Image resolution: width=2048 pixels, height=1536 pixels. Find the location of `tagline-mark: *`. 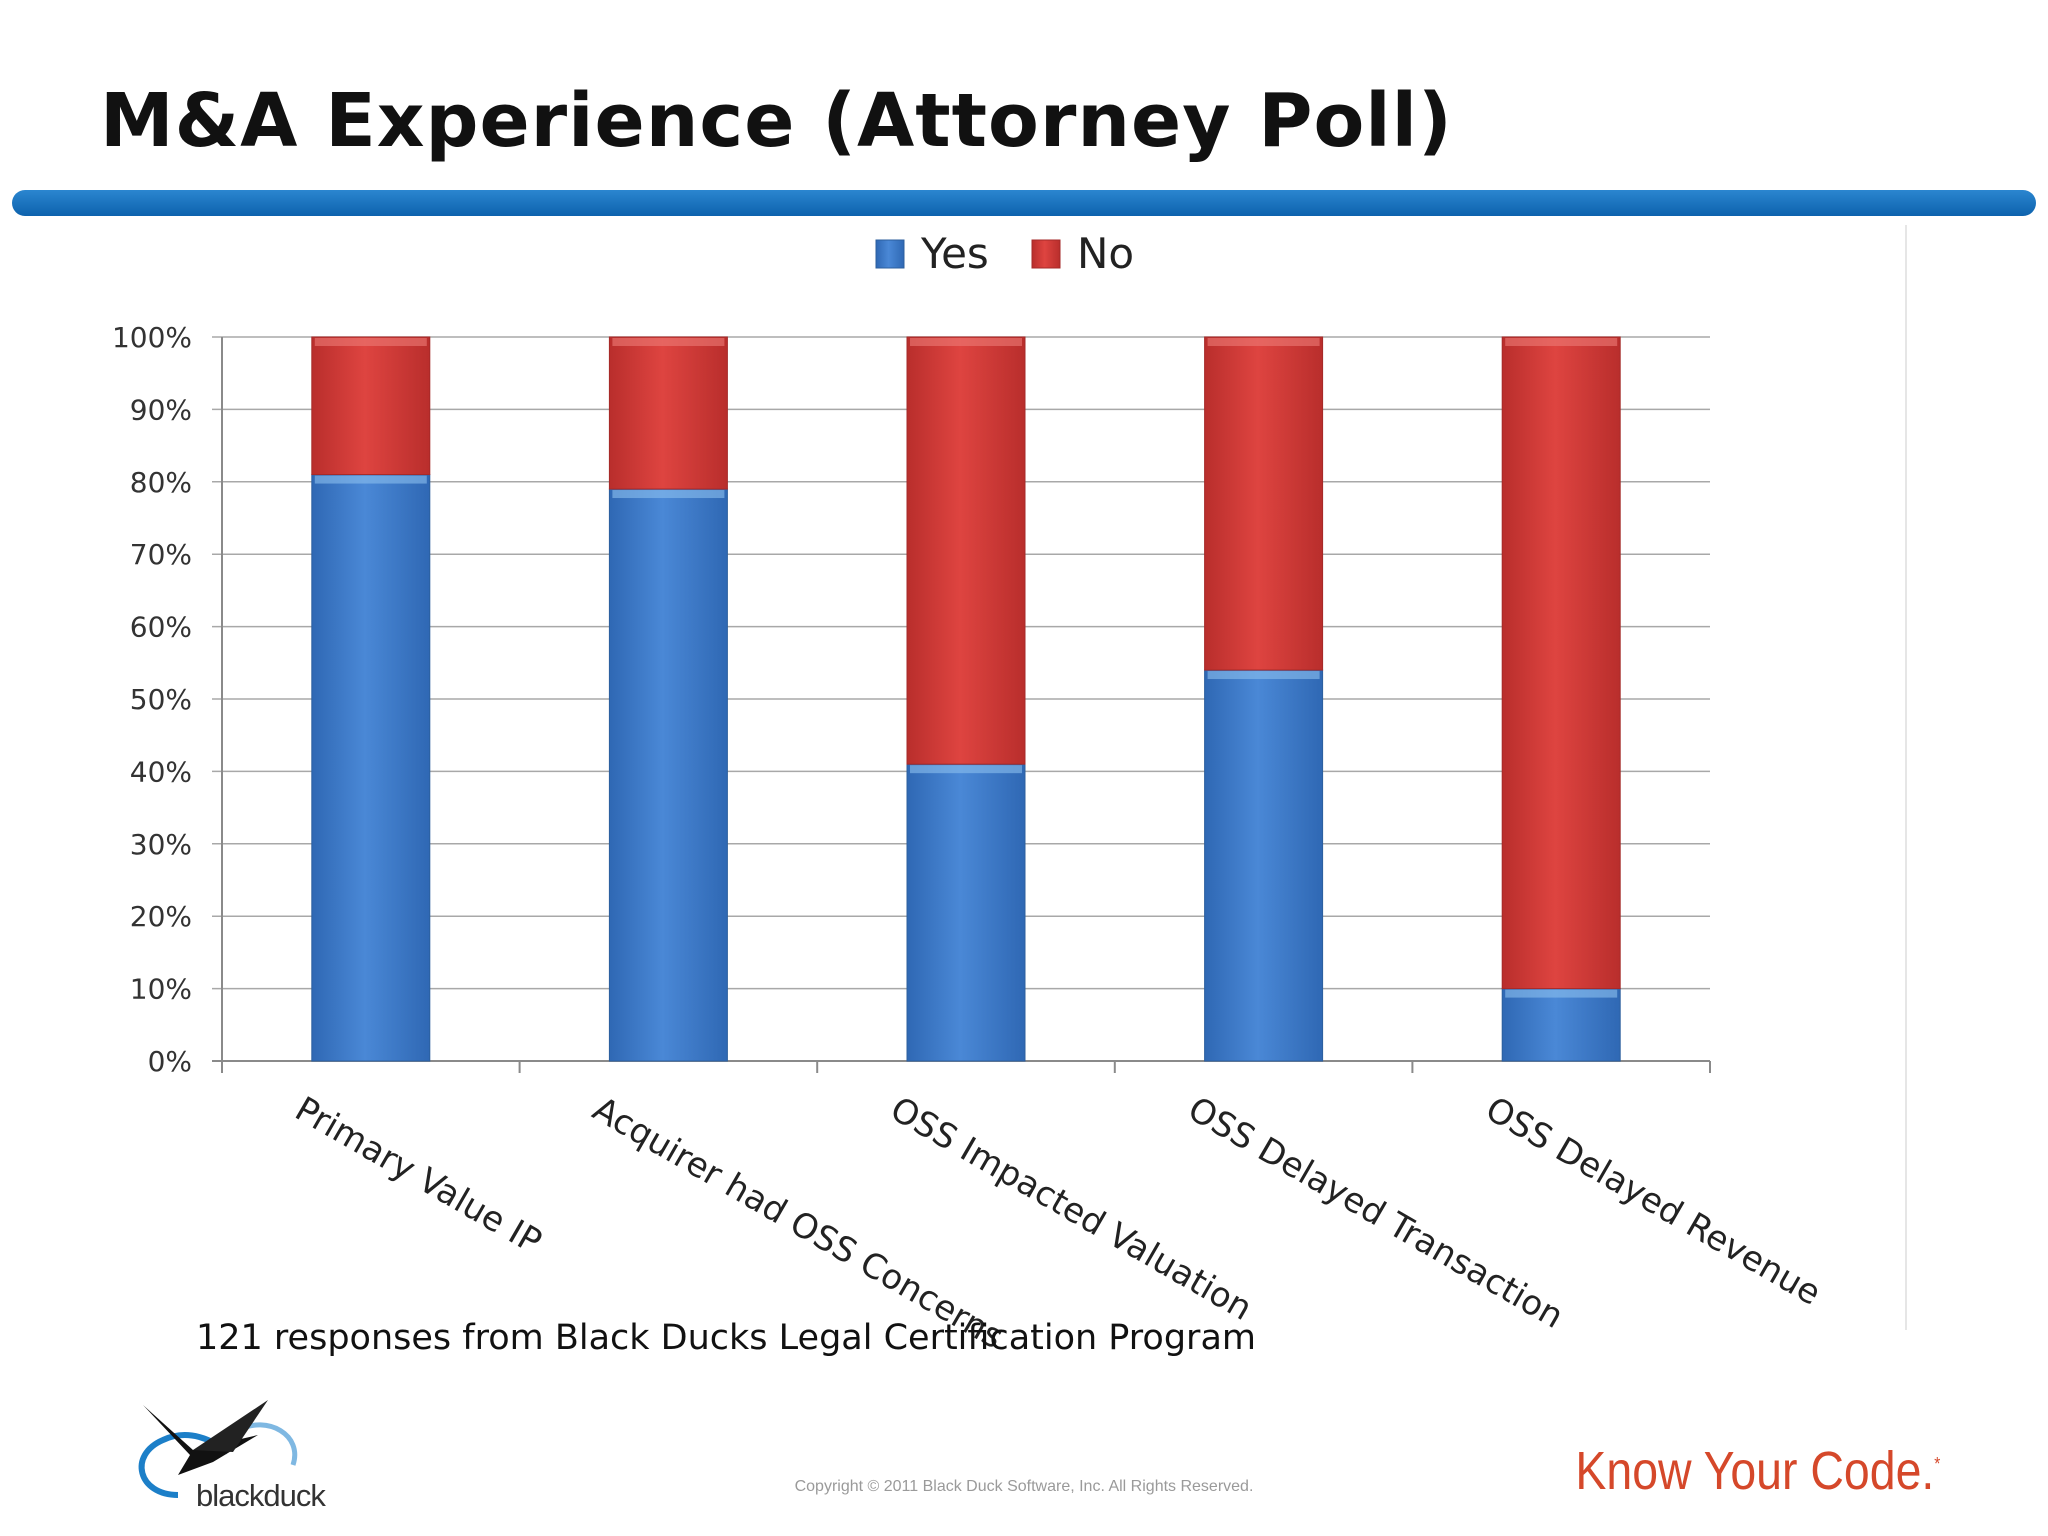

tagline-mark: * is located at coordinates (1936, 1464).